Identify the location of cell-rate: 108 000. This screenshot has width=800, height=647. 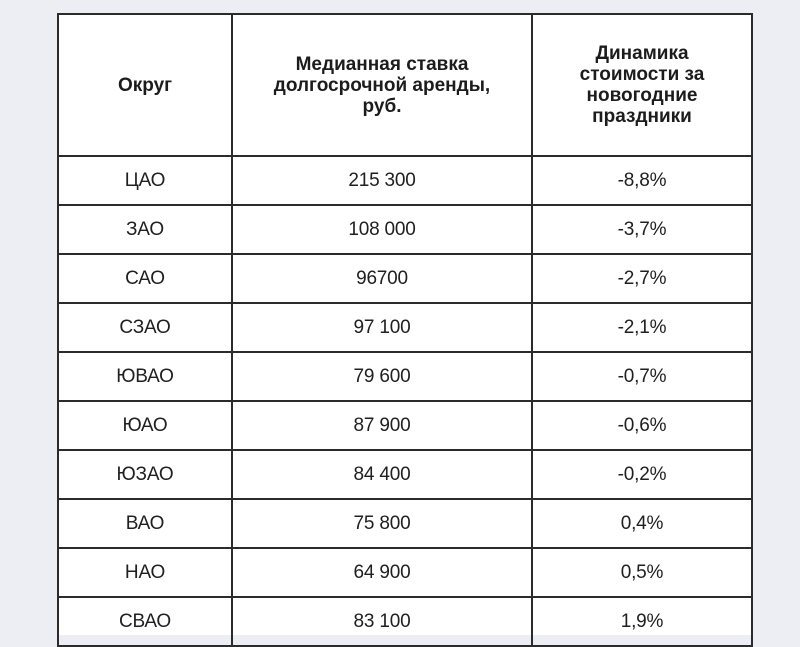
(382, 229).